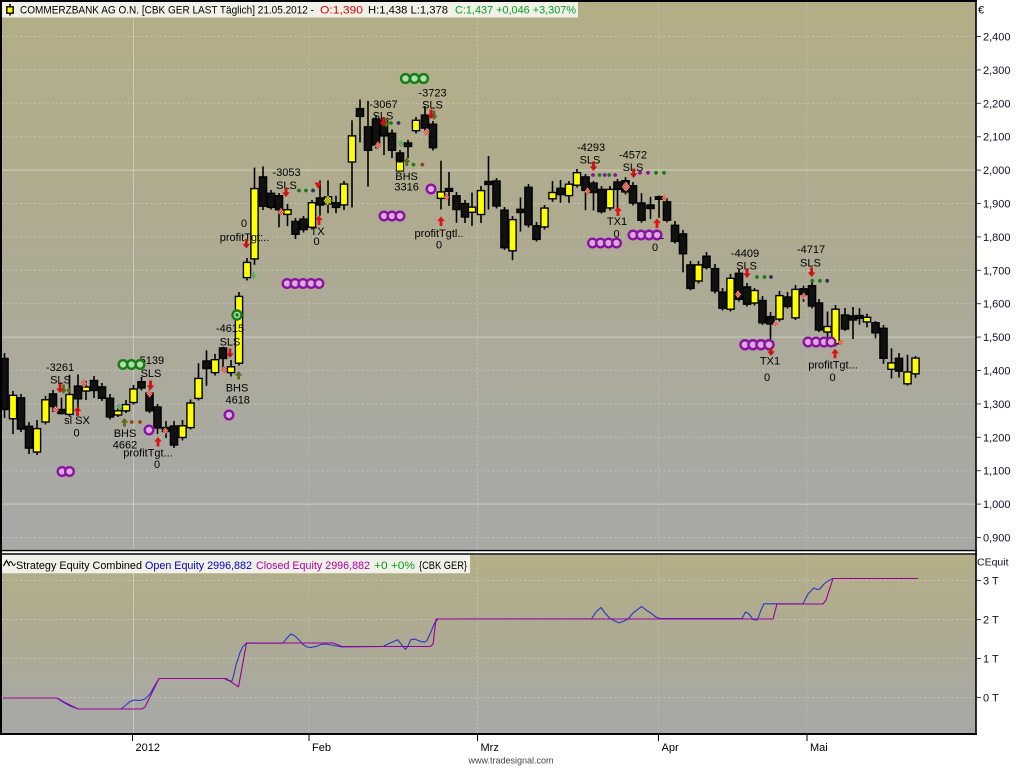  I want to click on svg-text: Mrz, so click(490, 748).